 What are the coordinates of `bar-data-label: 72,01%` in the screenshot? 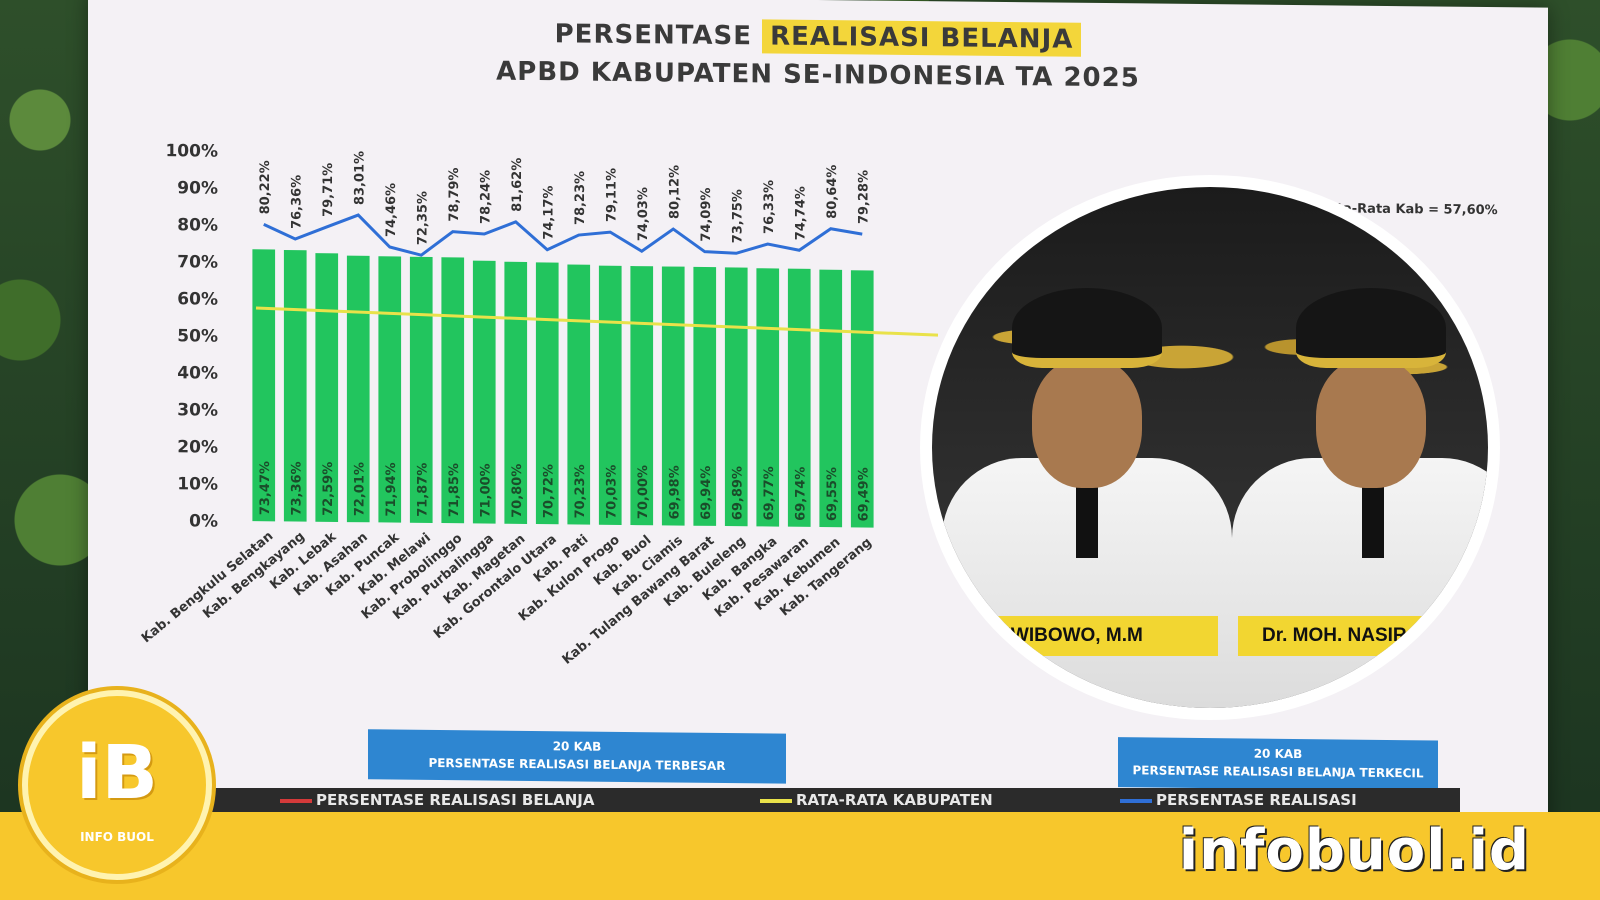 It's located at (359, 489).